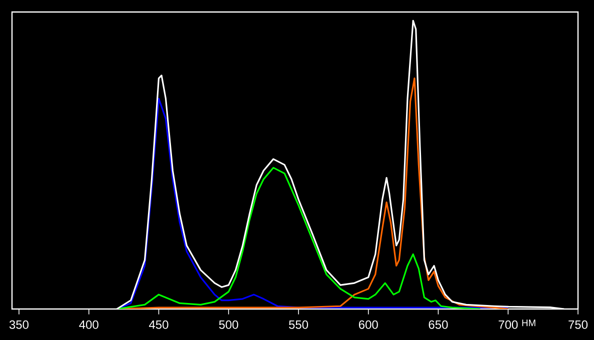  What do you see at coordinates (158, 324) in the screenshot?
I see `x-tick-label: 450` at bounding box center [158, 324].